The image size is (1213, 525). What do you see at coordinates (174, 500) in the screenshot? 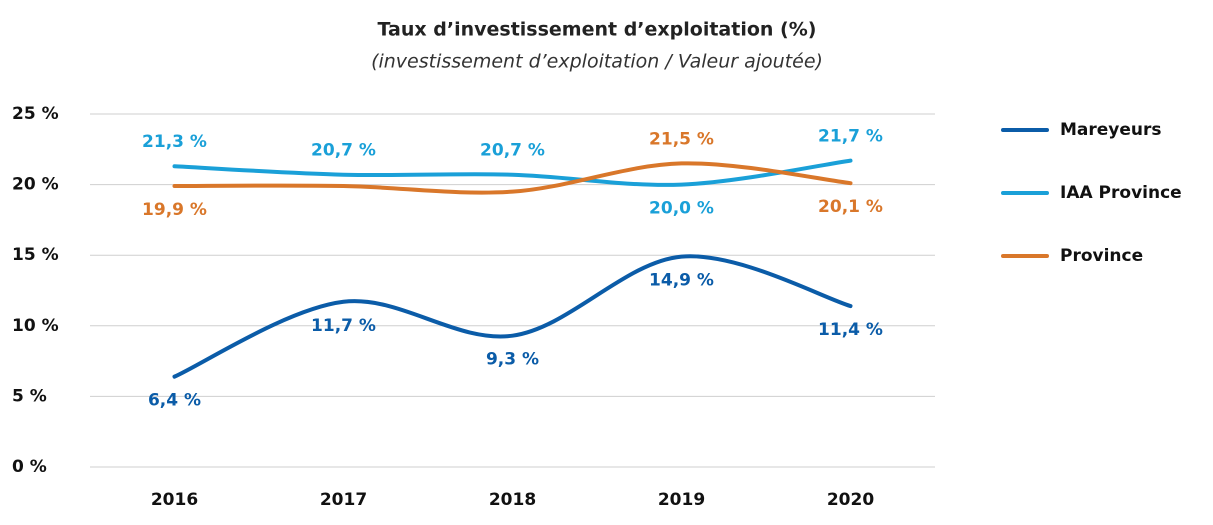
I see `x-tick-label: 2016` at bounding box center [174, 500].